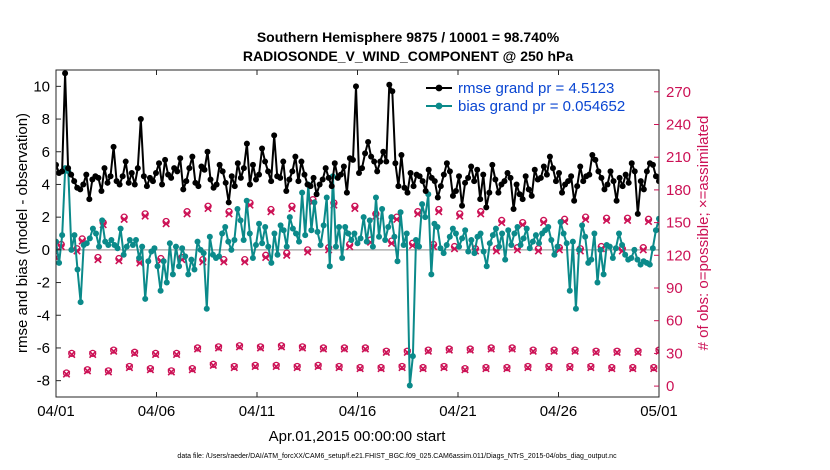  What do you see at coordinates (439, 88) in the screenshot?
I see `legend-rmse-marker` at bounding box center [439, 88].